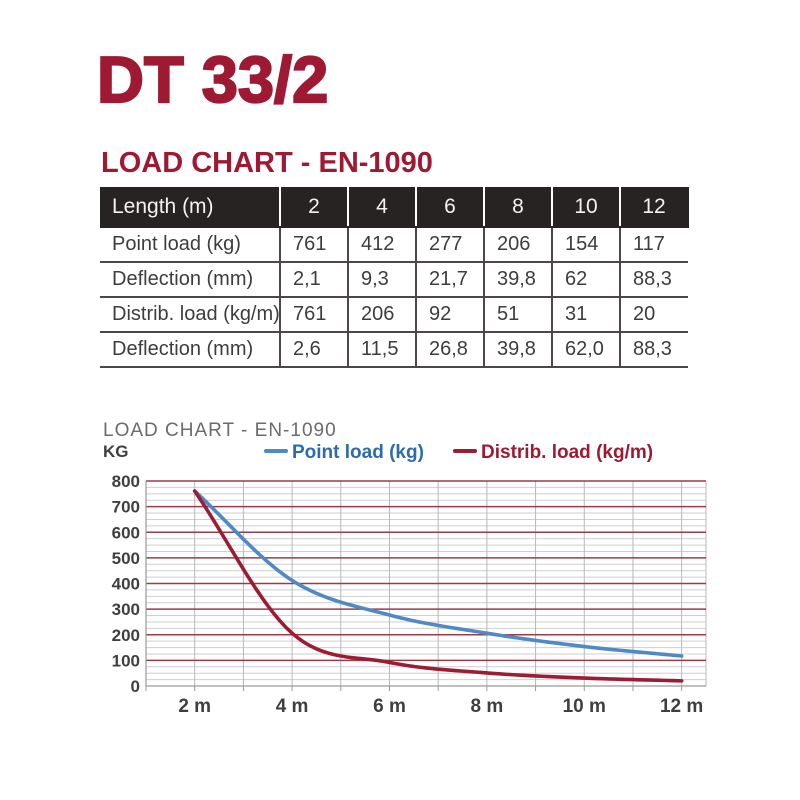  Describe the element at coordinates (314, 207) in the screenshot. I see `table-header-cell: 2` at that location.